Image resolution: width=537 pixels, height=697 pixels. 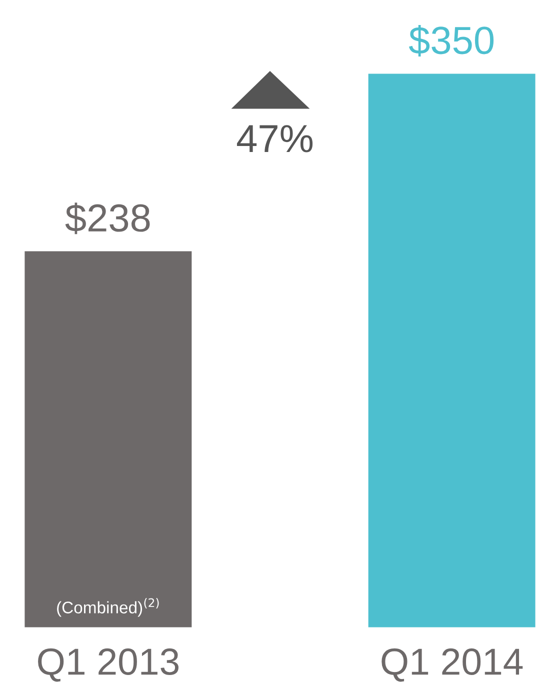 What do you see at coordinates (108, 607) in the screenshot?
I see `annotation: (Combined)$^{(2)}$` at bounding box center [108, 607].